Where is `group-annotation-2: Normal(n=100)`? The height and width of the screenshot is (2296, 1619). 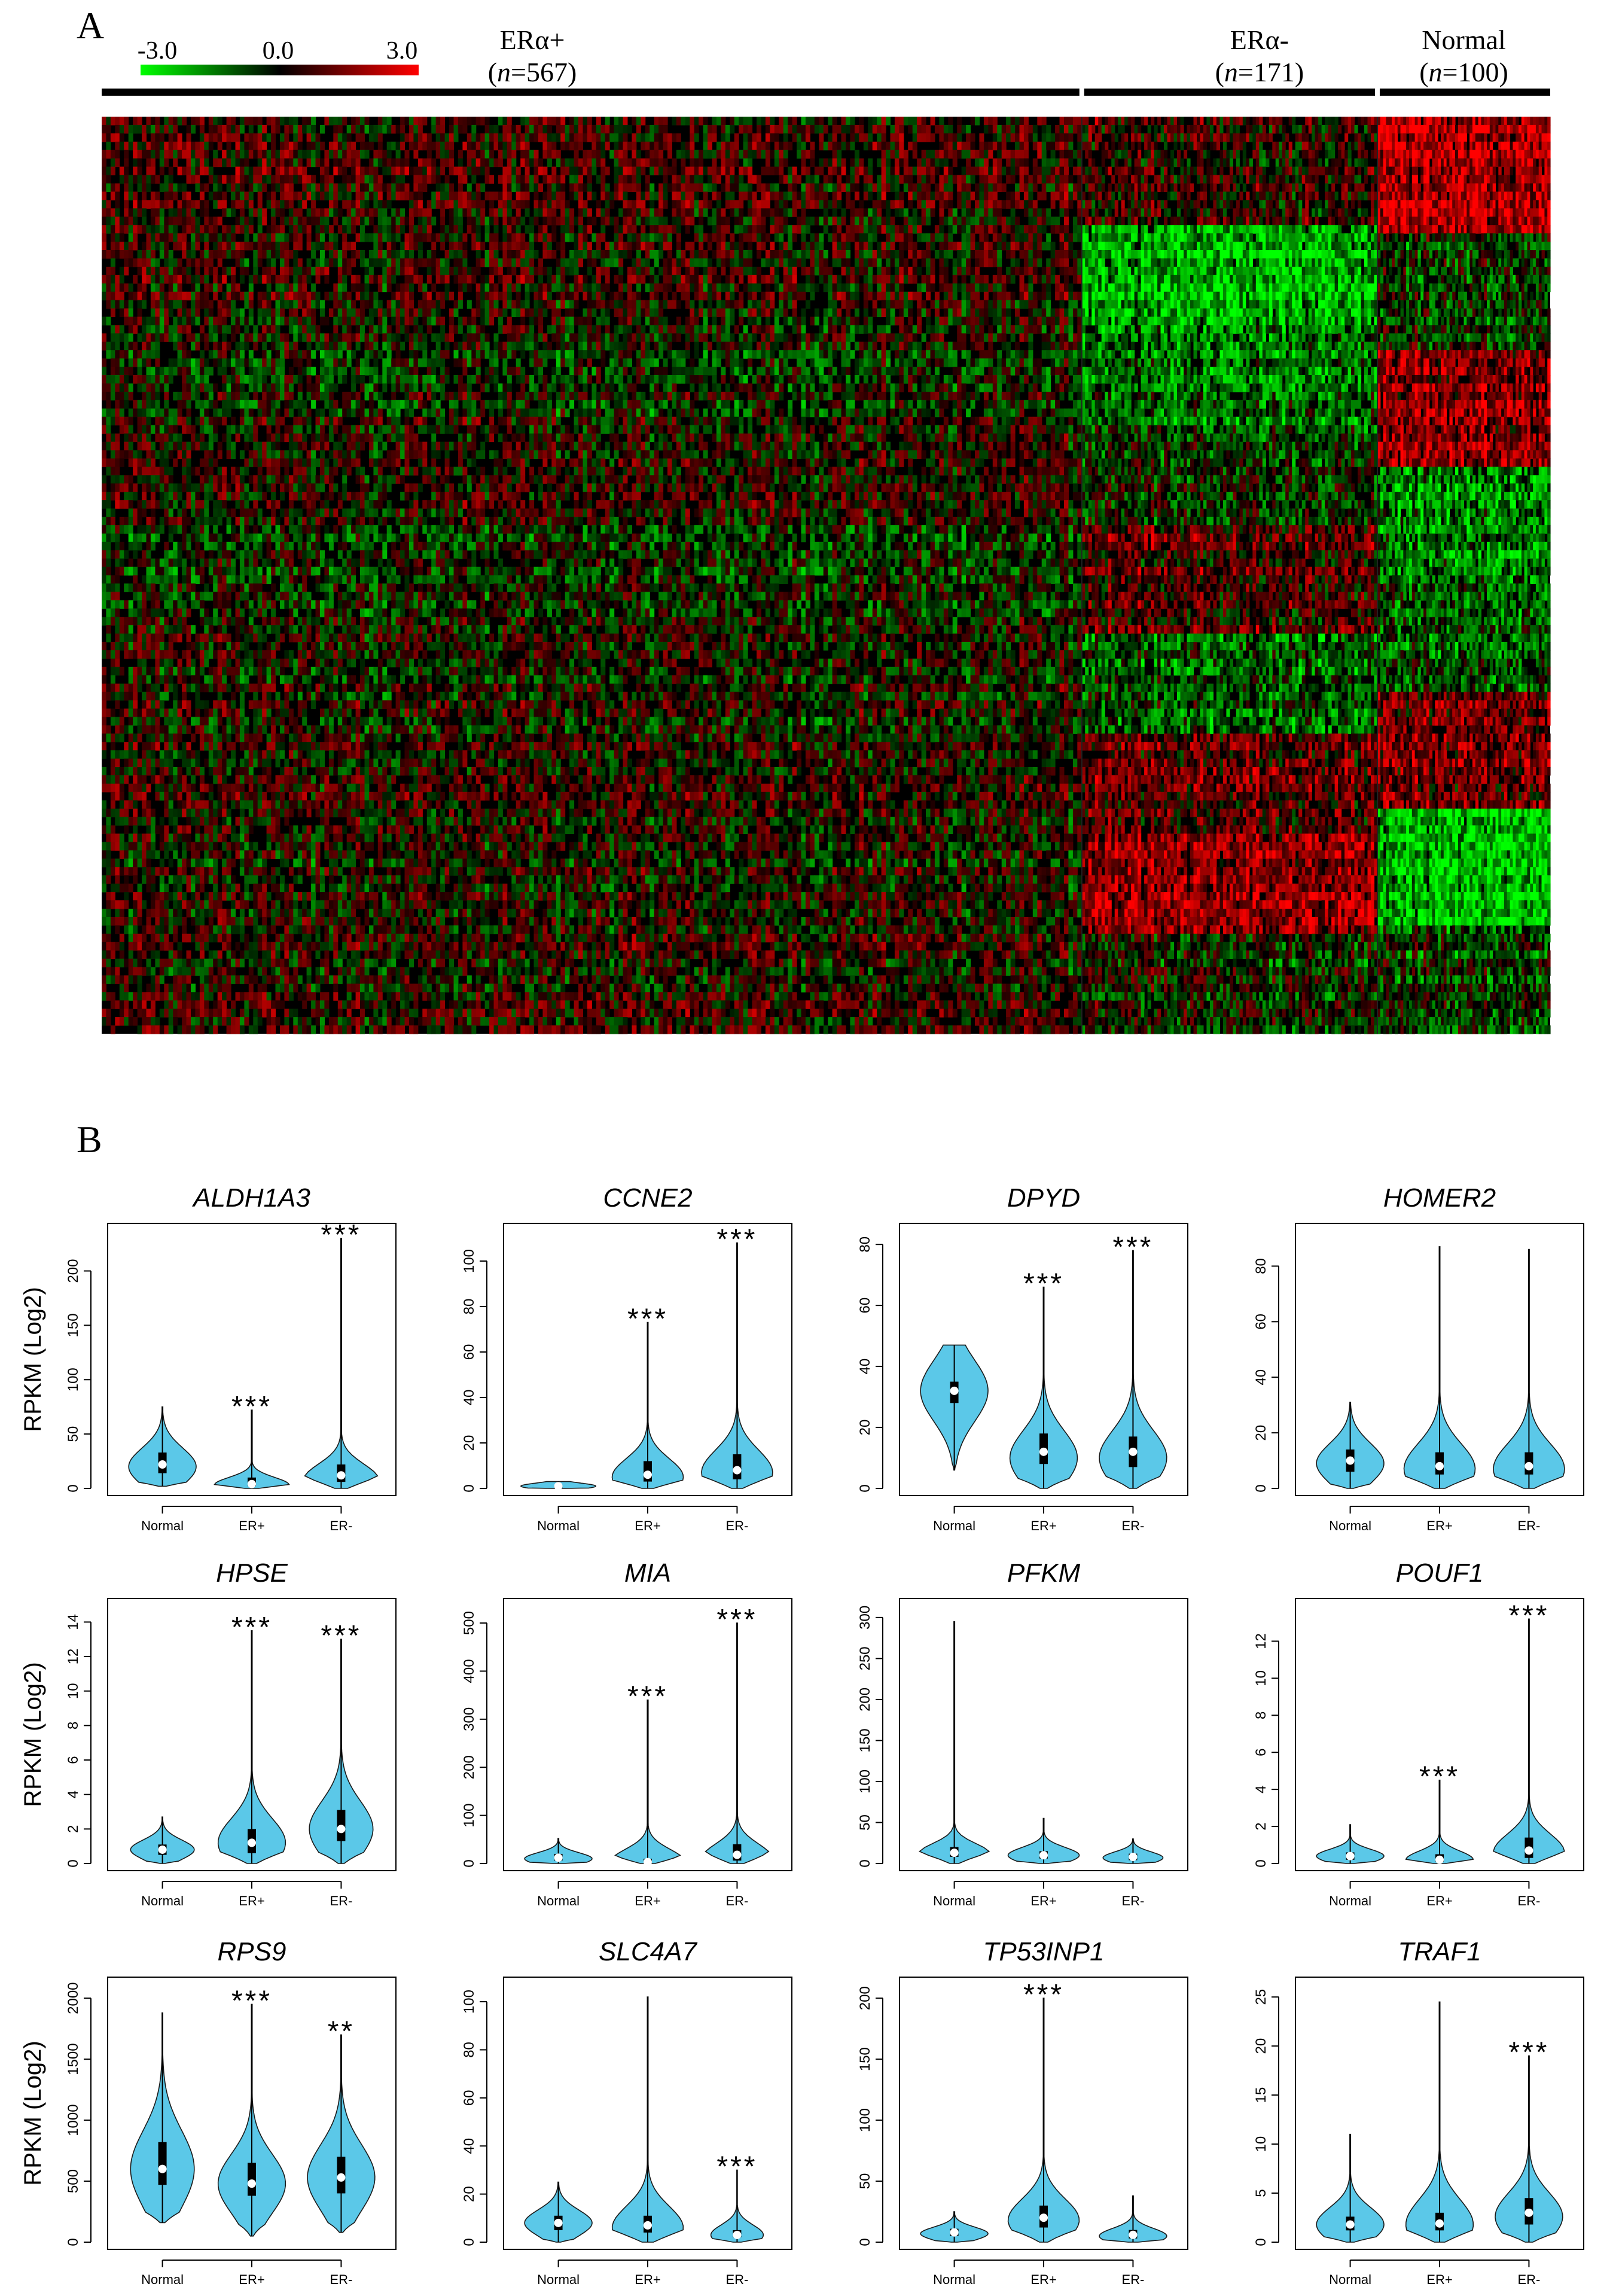
group-annotation-2: Normal(n=100) is located at coordinates (1464, 60).